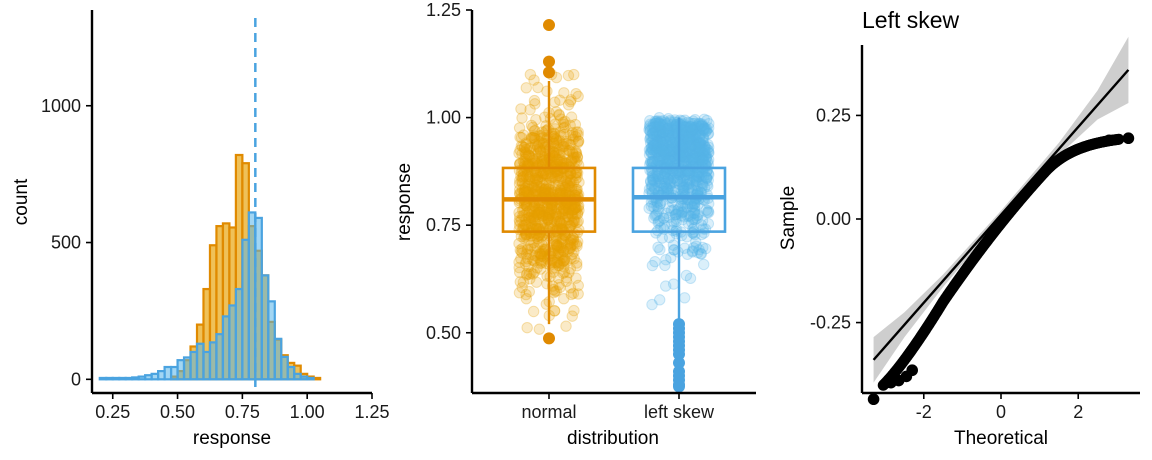  I want to click on boxplot-x-label: distribution, so click(613, 438).